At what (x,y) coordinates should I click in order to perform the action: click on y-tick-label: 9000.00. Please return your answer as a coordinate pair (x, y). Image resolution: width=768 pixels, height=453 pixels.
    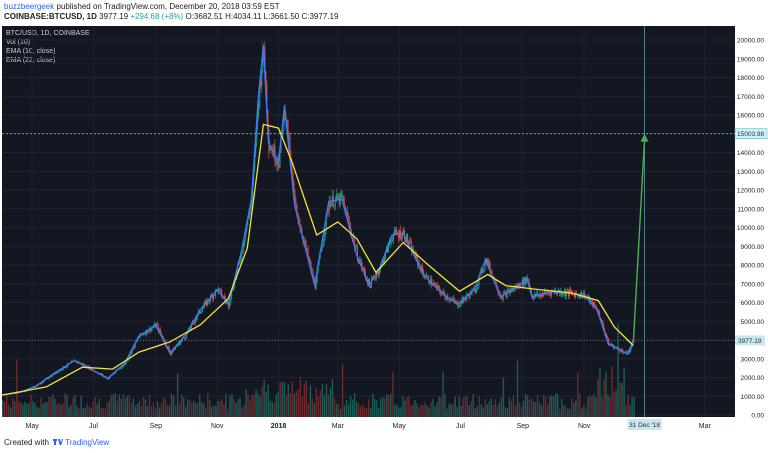
    Looking at the image, I should click on (753, 247).